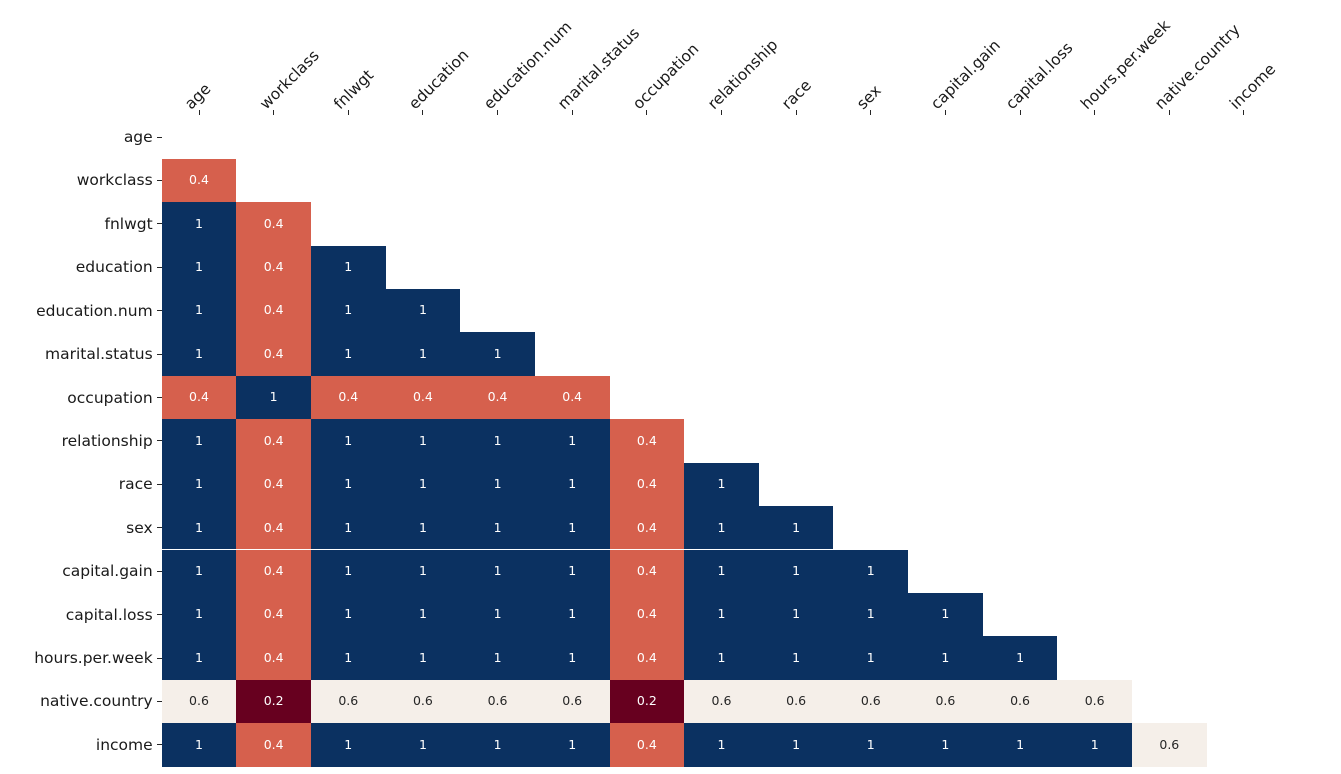  I want to click on heatmap-cell-education-num-x-education: 1, so click(423, 310).